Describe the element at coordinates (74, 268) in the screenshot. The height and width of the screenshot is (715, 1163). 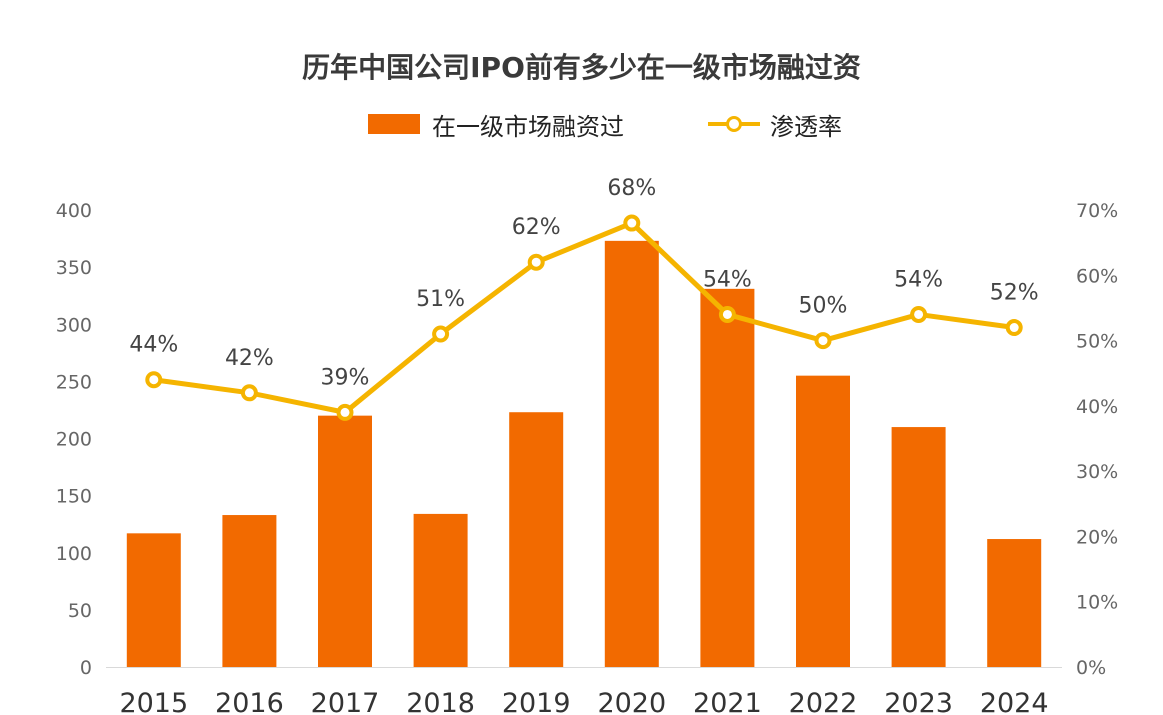
I see `y-left-tick-label: 350` at that location.